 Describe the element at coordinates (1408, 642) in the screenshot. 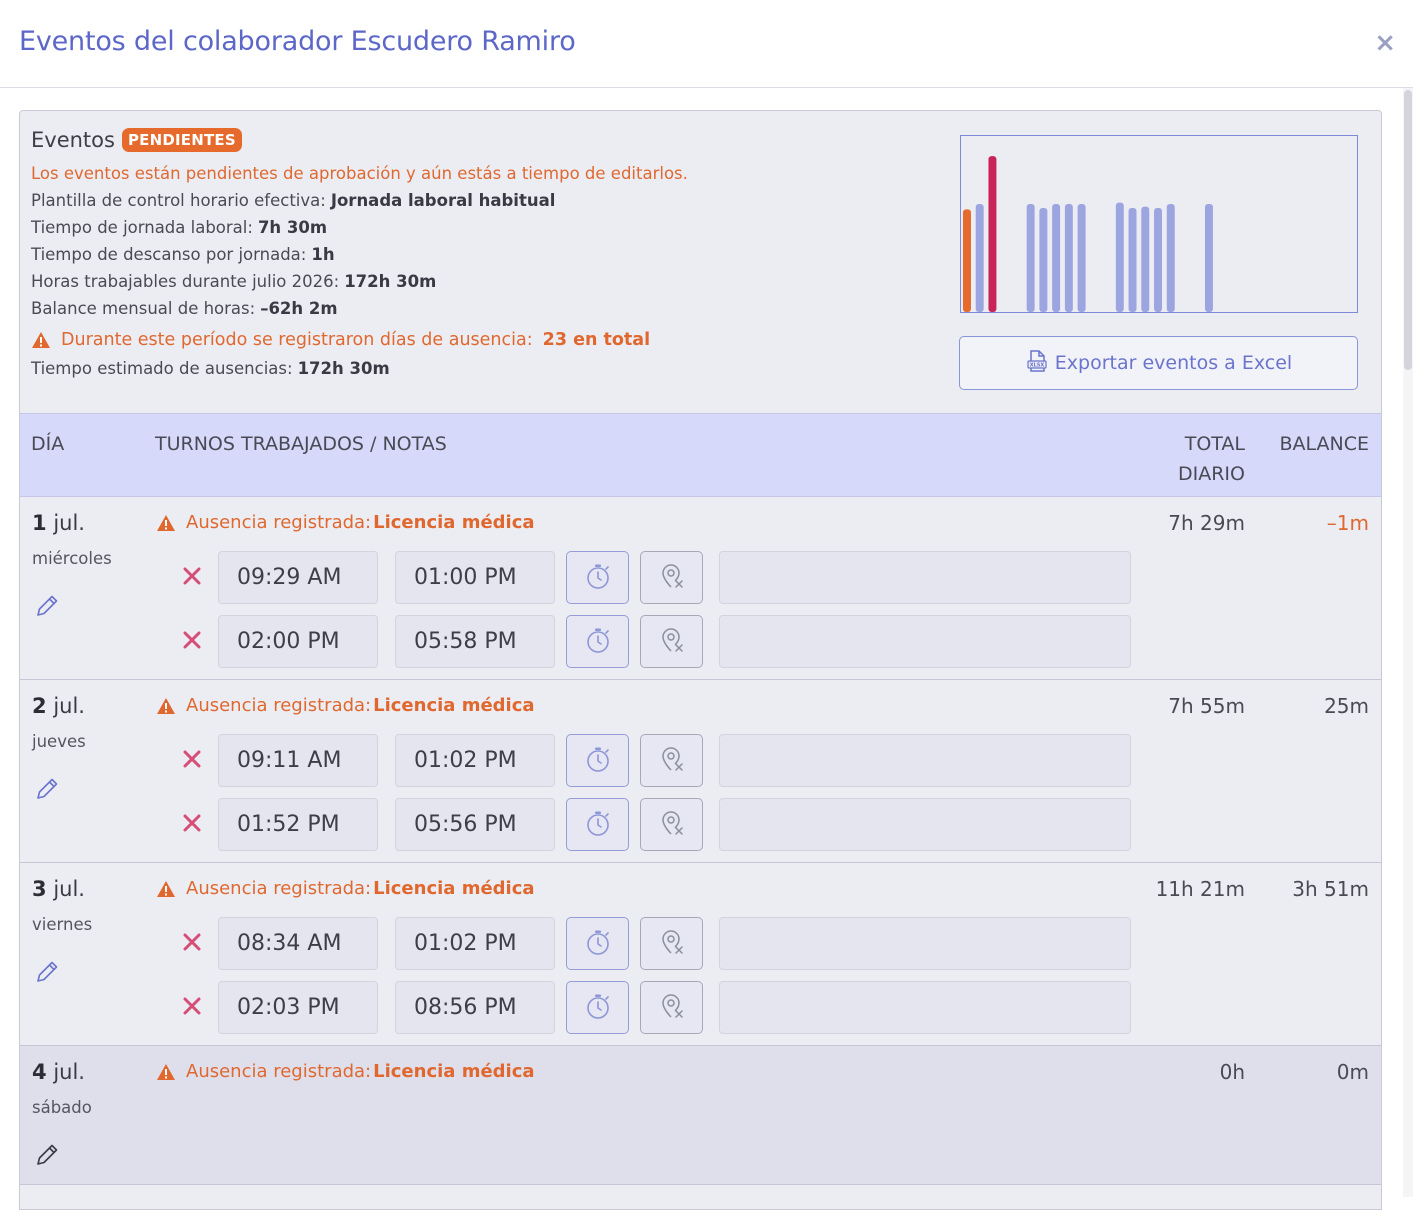

I see `scrollbar-track` at that location.